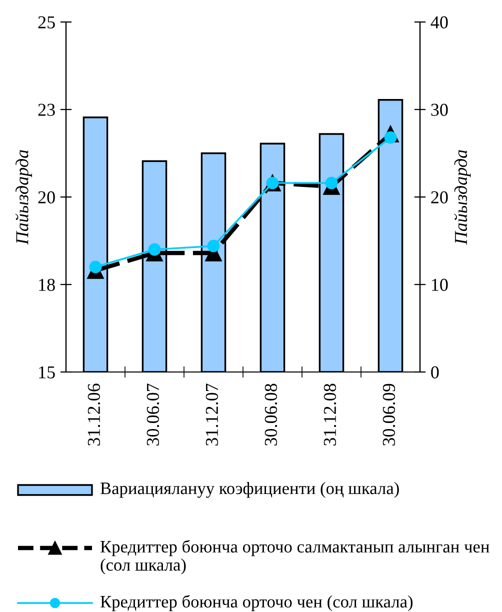  What do you see at coordinates (439, 110) in the screenshot?
I see `y2-tick-label: 30` at bounding box center [439, 110].